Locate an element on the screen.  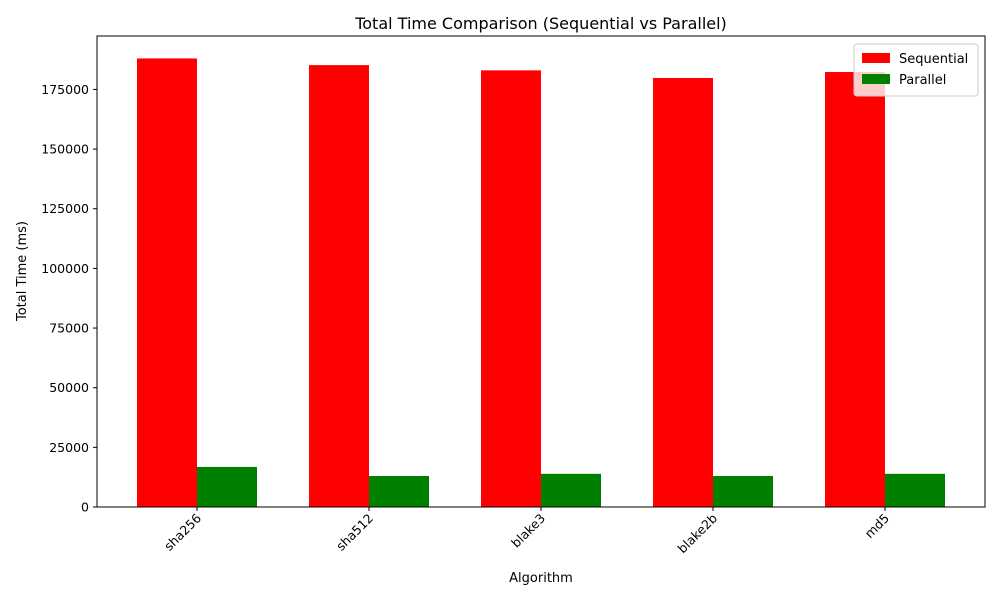
x-tick-label: blake2b is located at coordinates (698, 533).